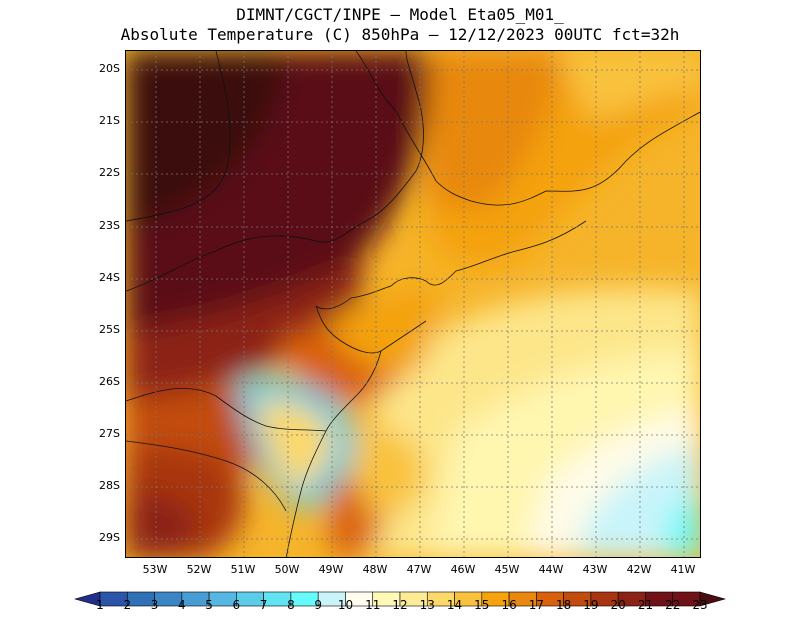 Image resolution: width=800 pixels, height=618 pixels. Describe the element at coordinates (109, 277) in the screenshot. I see `lat-label: 24S` at that location.